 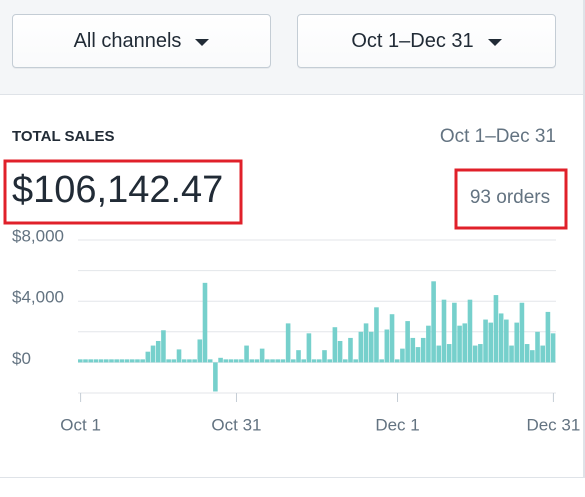 What do you see at coordinates (498, 136) in the screenshot?
I see `period: Oct 1–Dec 31` at bounding box center [498, 136].